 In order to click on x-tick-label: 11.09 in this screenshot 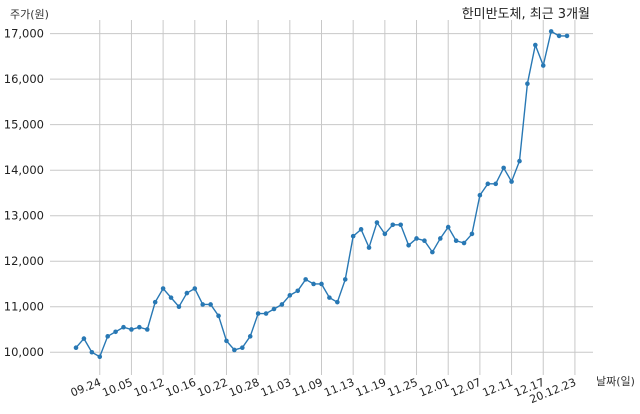, I will do `click(308, 388)`.